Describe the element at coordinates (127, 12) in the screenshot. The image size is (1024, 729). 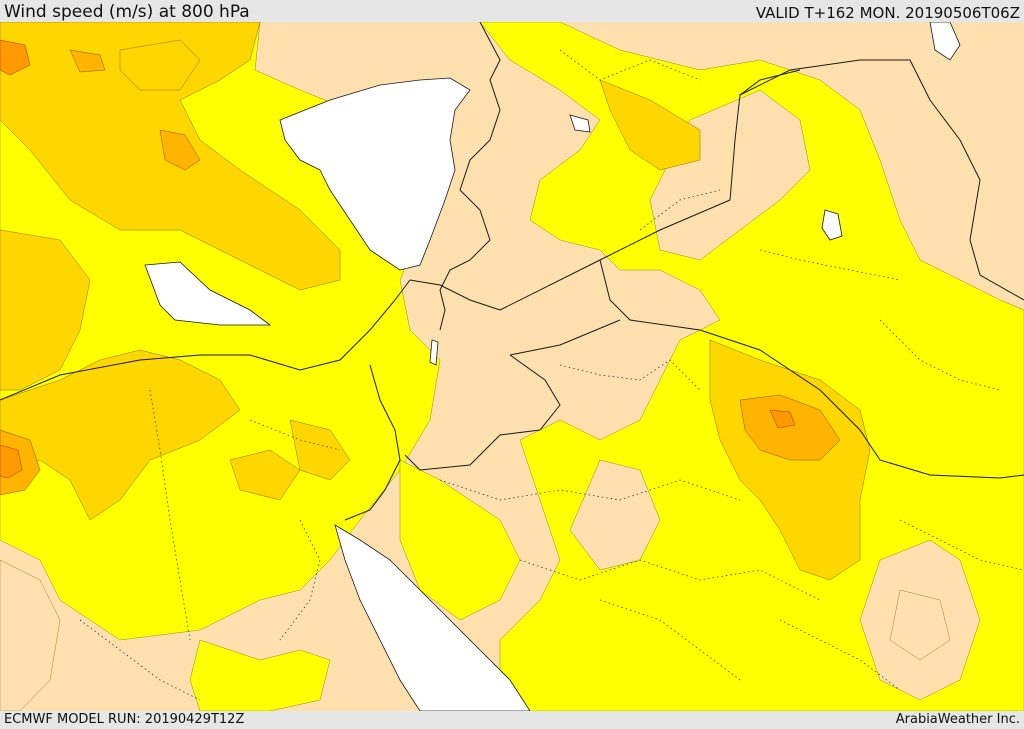
I see `map-title: Wind speed (m/s) at 800 hPa` at that location.